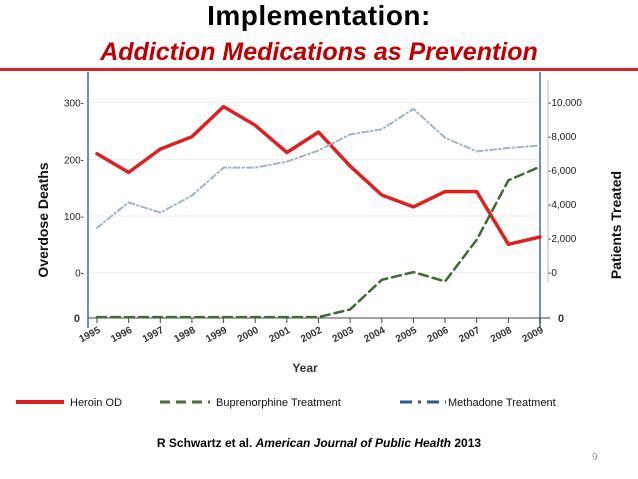 The height and width of the screenshot is (479, 638). Describe the element at coordinates (204, 443) in the screenshot. I see `citation-author: R Schwartz et al.` at that location.